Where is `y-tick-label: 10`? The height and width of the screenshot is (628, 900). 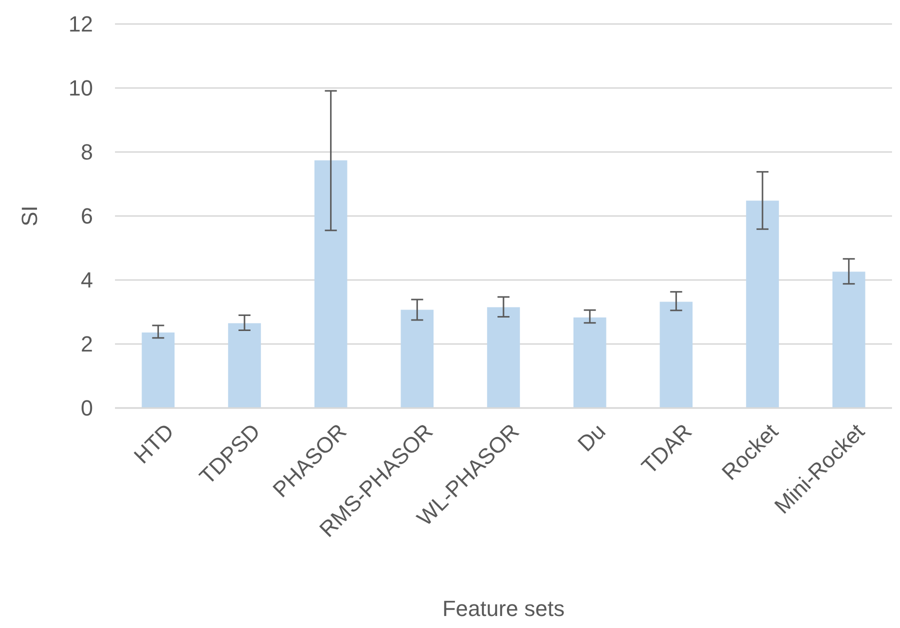 y-tick-label: 10 is located at coordinates (80, 88).